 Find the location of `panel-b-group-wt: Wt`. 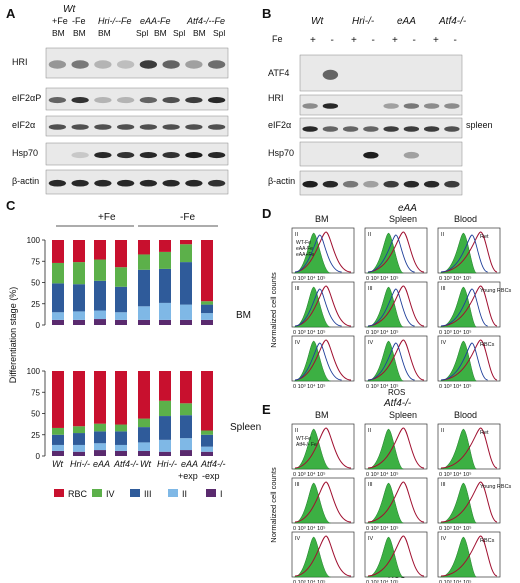

panel-b-group-wt: Wt is located at coordinates (317, 21).